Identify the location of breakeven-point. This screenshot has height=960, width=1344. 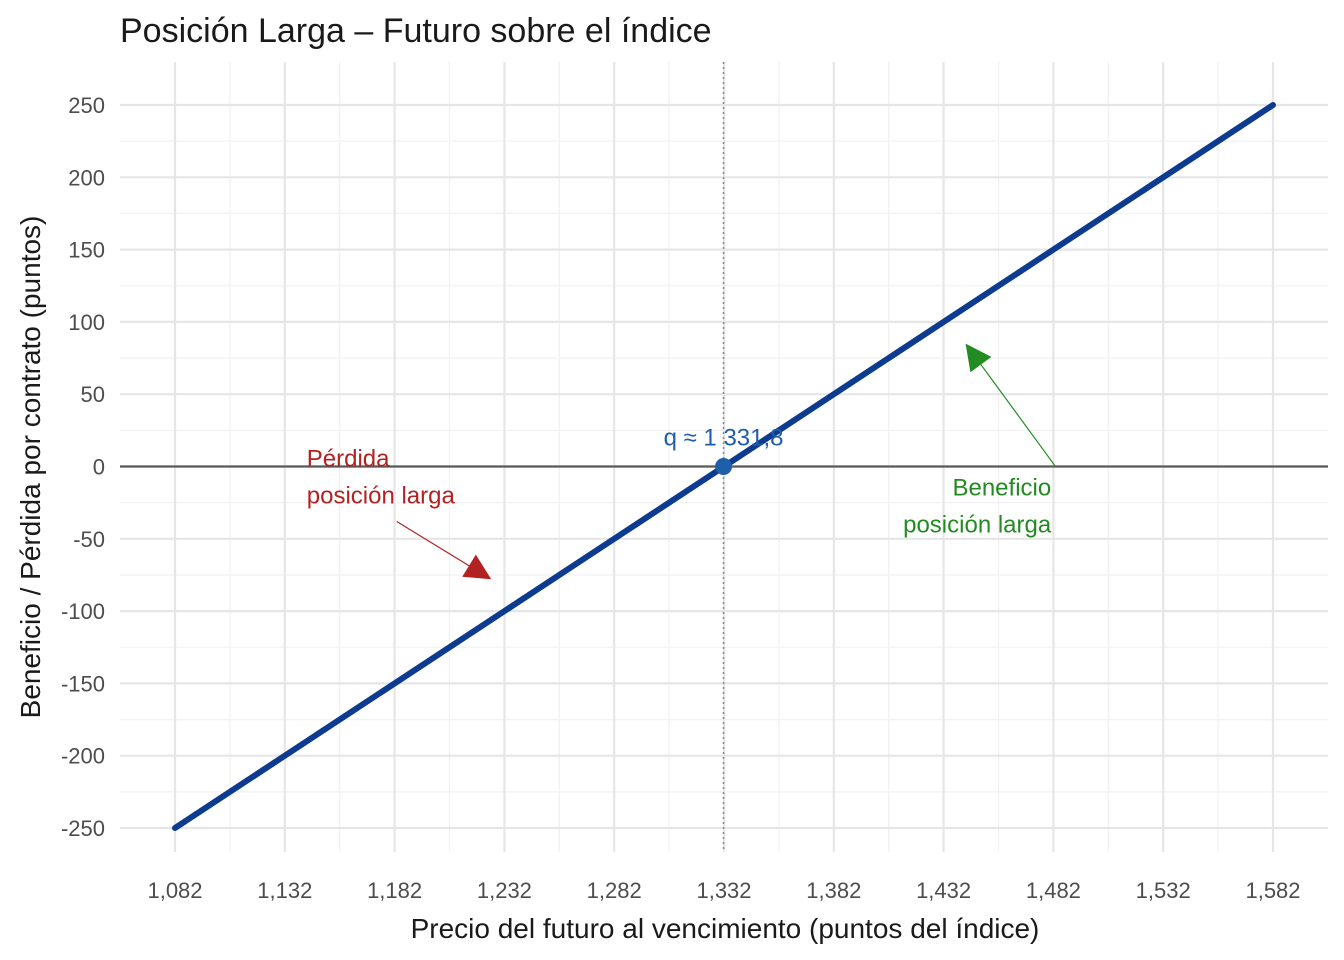
(724, 466).